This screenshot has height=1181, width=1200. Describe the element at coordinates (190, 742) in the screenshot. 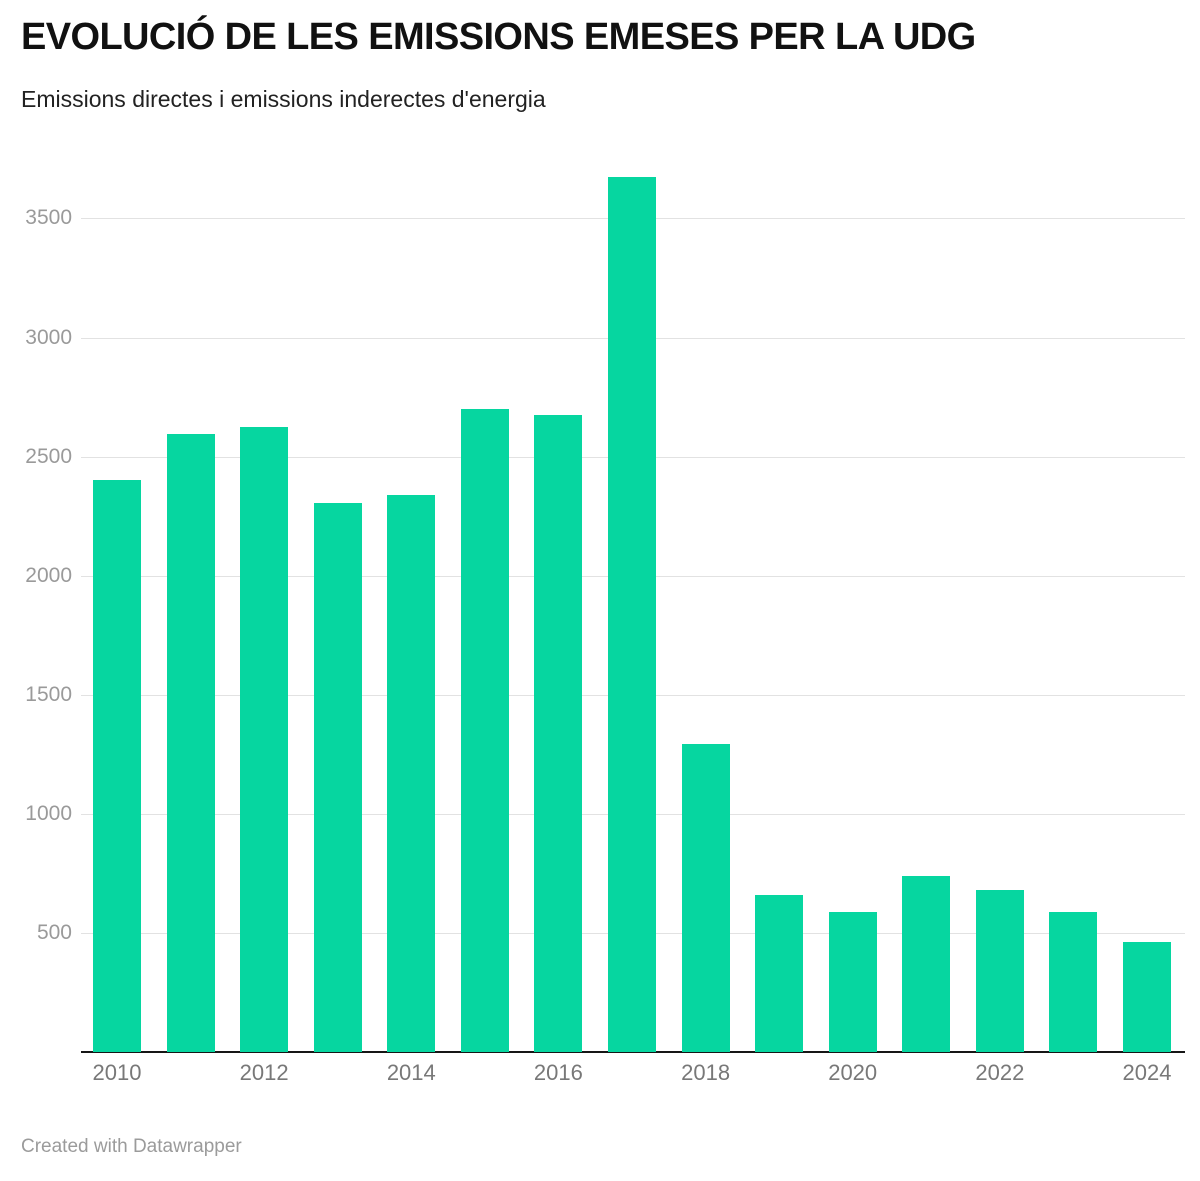

I see `bar-2011` at that location.